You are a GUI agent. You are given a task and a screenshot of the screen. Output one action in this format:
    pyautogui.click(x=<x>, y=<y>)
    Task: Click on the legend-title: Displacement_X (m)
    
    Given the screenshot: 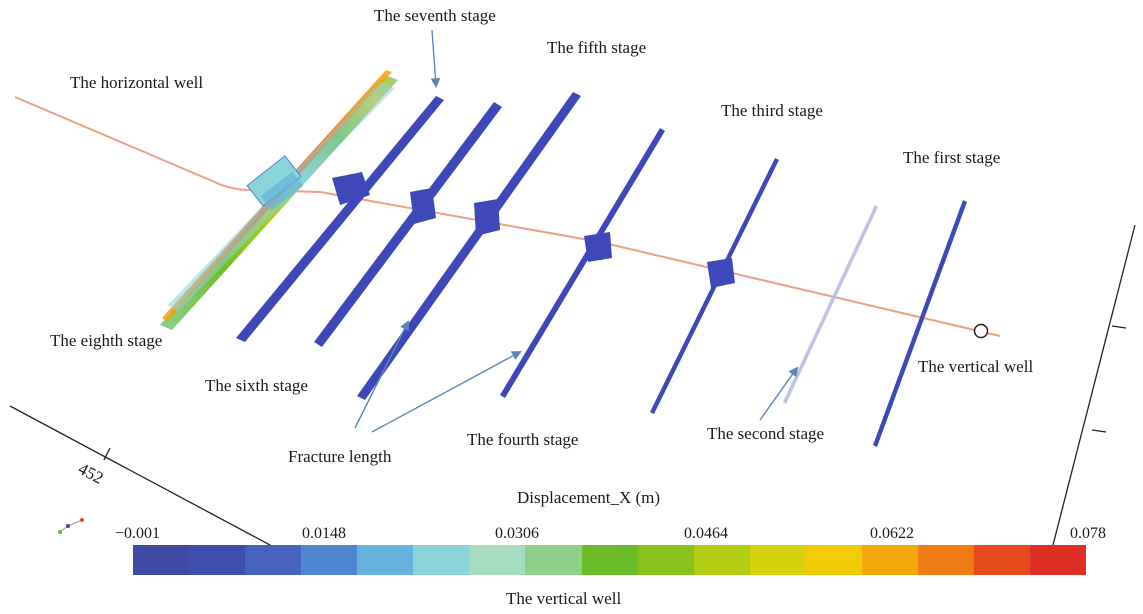 What is the action you would take?
    pyautogui.click(x=589, y=497)
    